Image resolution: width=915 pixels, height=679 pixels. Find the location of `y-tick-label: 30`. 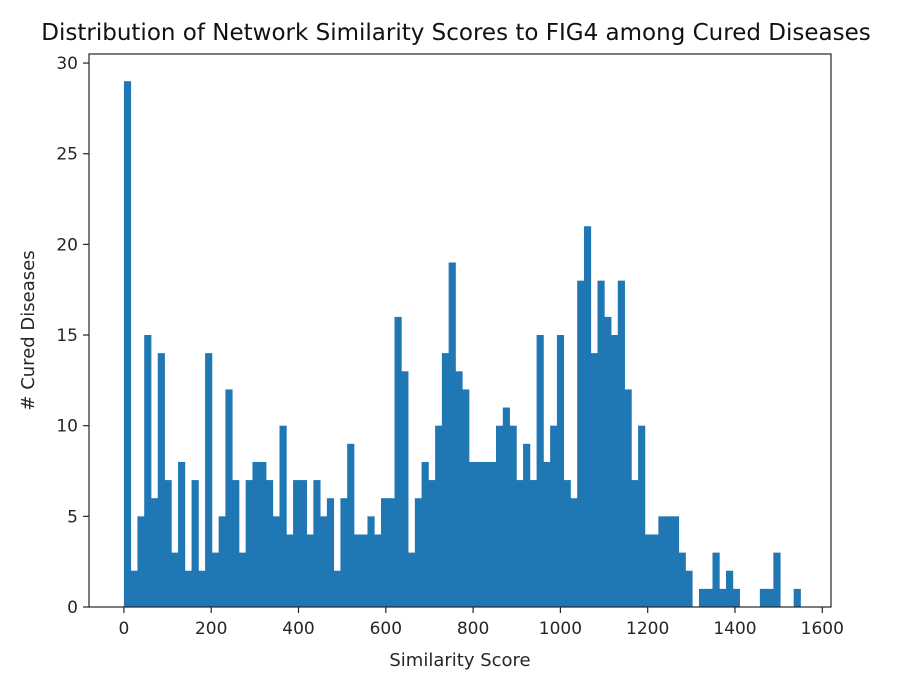

y-tick-label: 30 is located at coordinates (67, 64).